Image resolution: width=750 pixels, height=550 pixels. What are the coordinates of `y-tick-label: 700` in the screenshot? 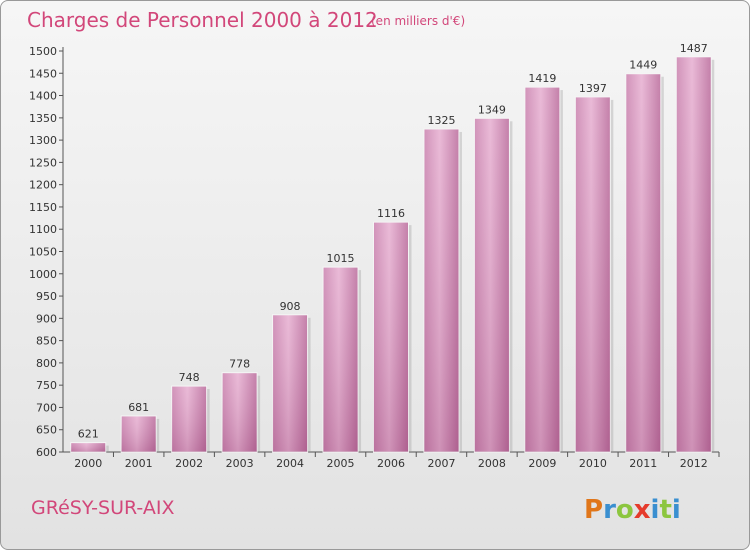 It's located at (46, 407).